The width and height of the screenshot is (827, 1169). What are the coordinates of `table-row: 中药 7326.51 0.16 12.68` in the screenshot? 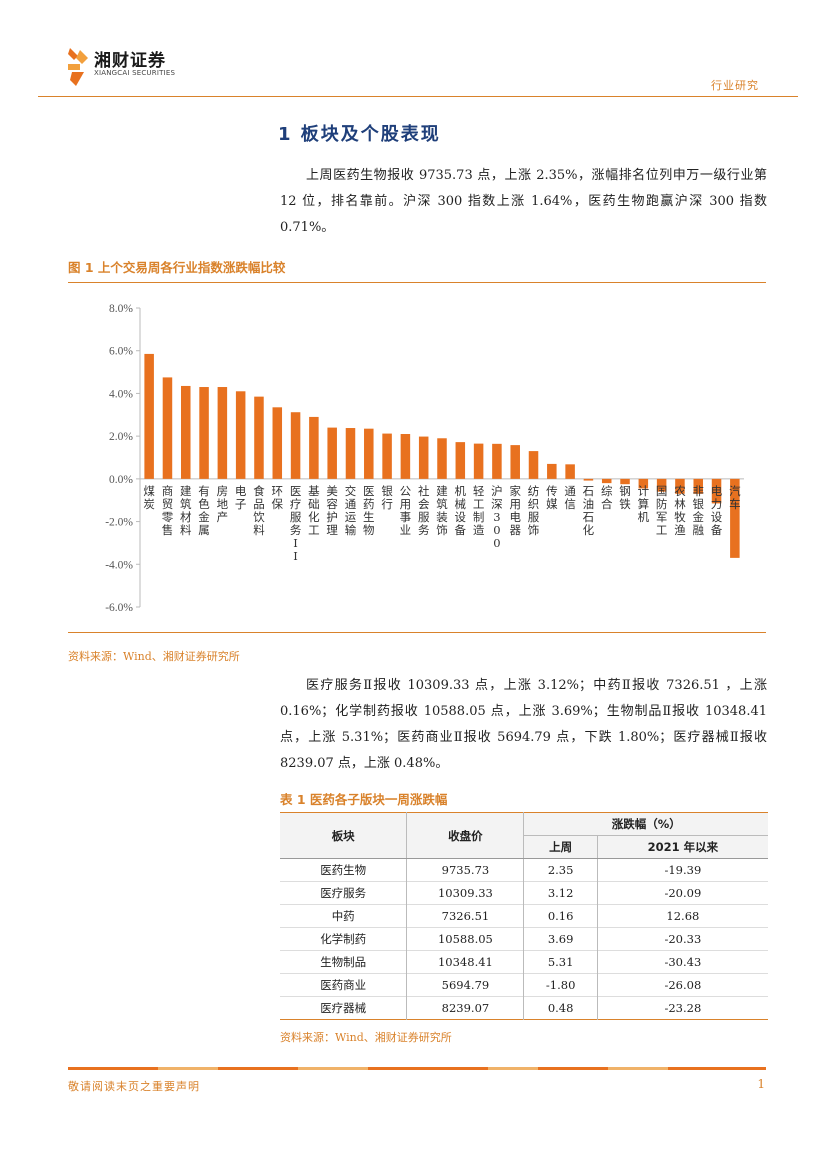 It's located at (524, 916).